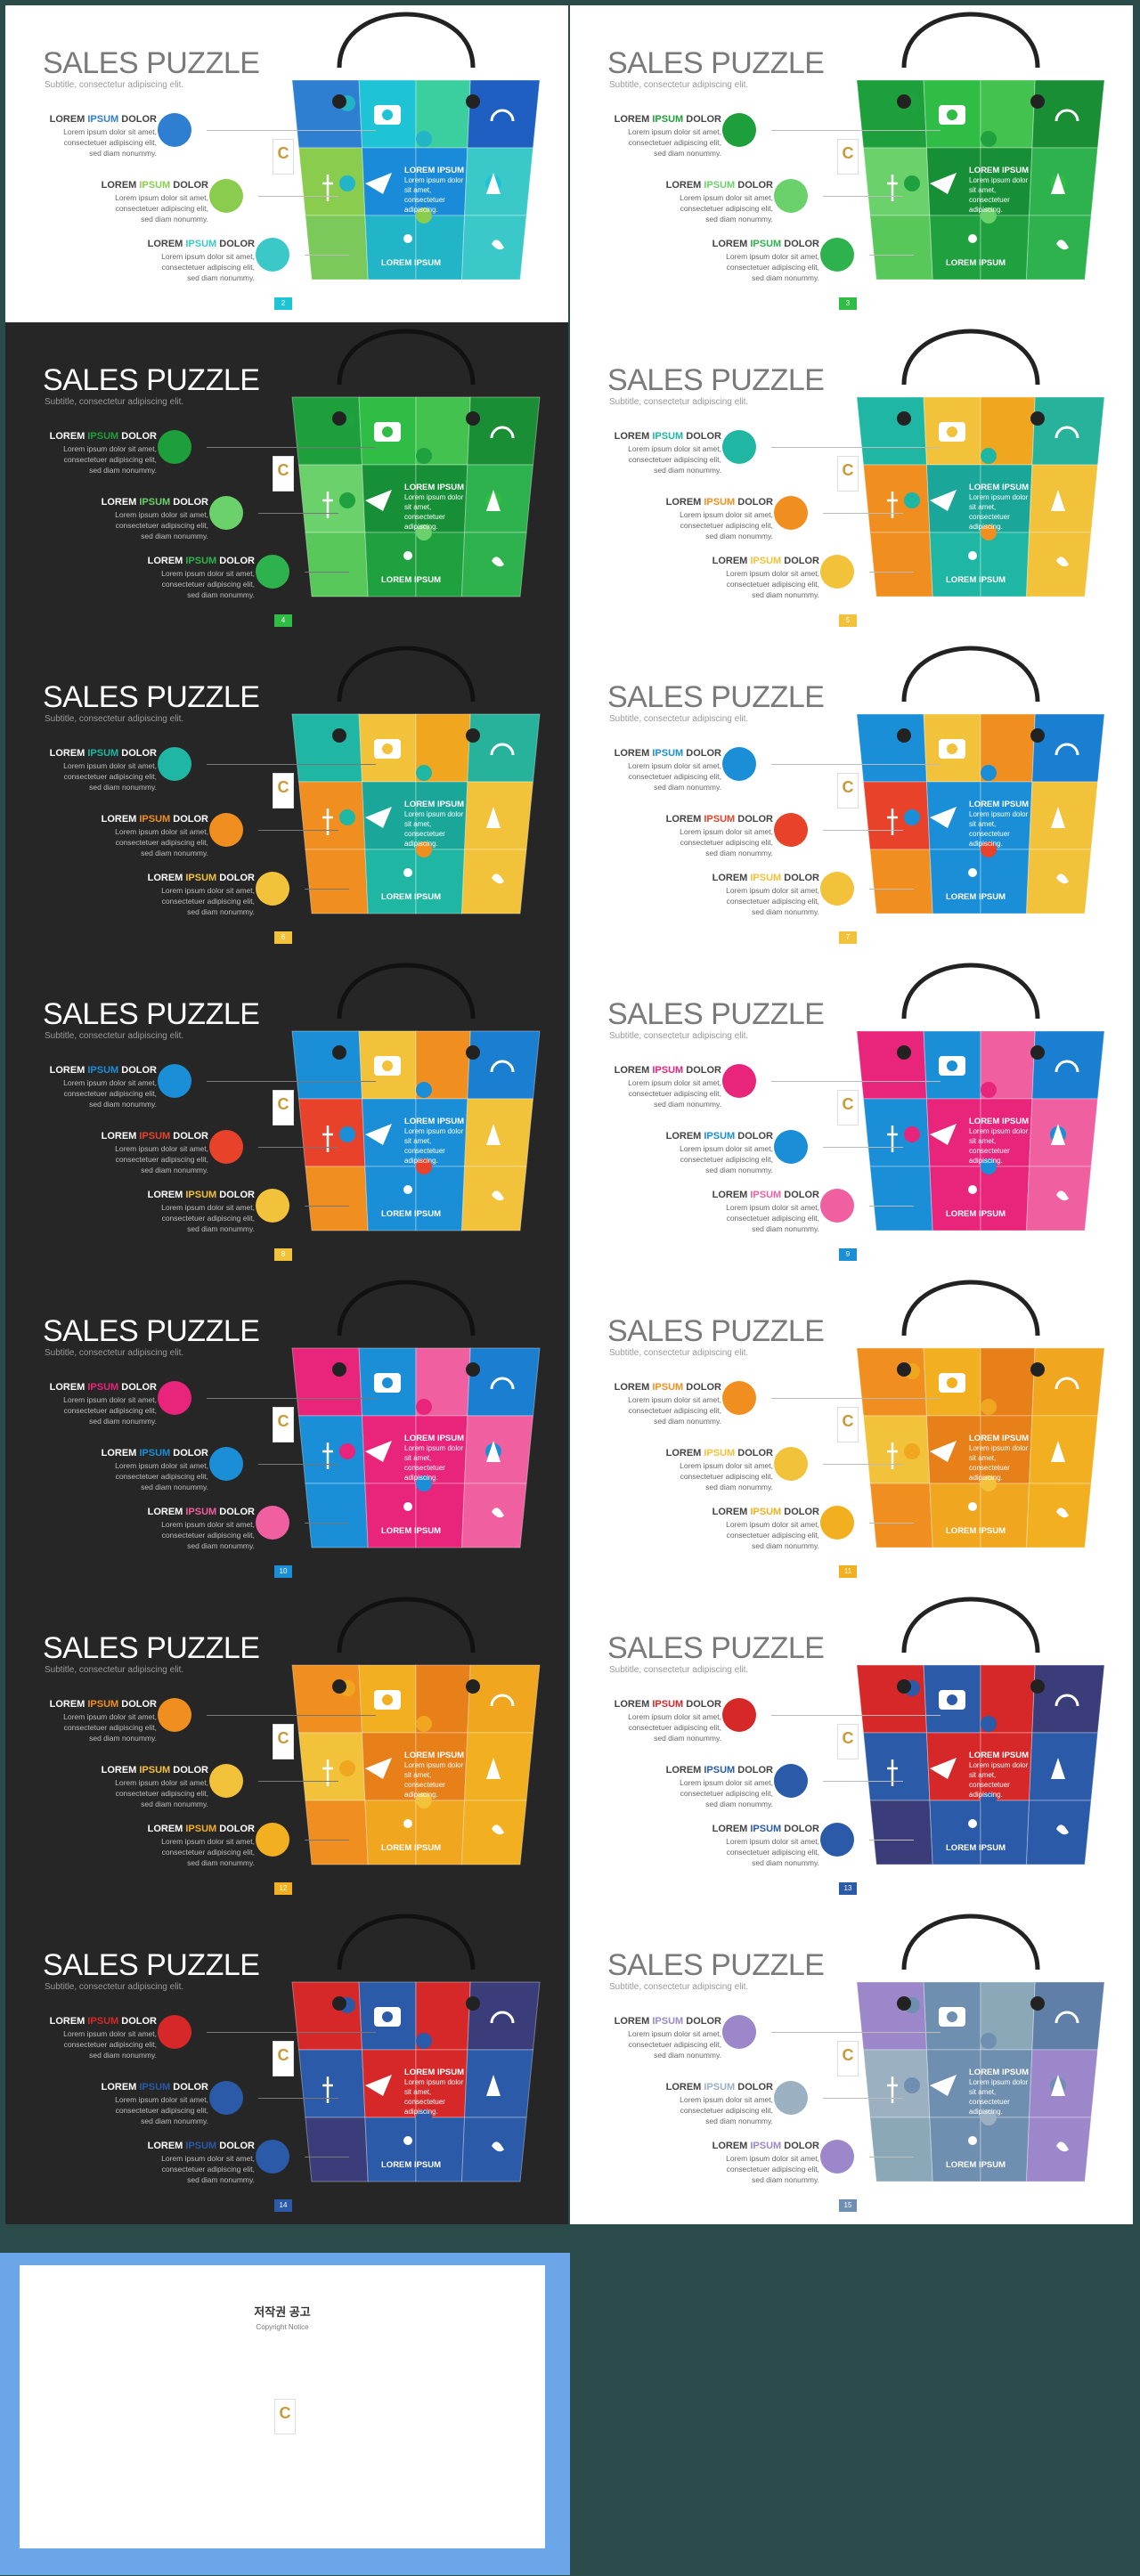 The width and height of the screenshot is (1140, 2576). I want to click on center-body-line: sit amet,, so click(418, 507).